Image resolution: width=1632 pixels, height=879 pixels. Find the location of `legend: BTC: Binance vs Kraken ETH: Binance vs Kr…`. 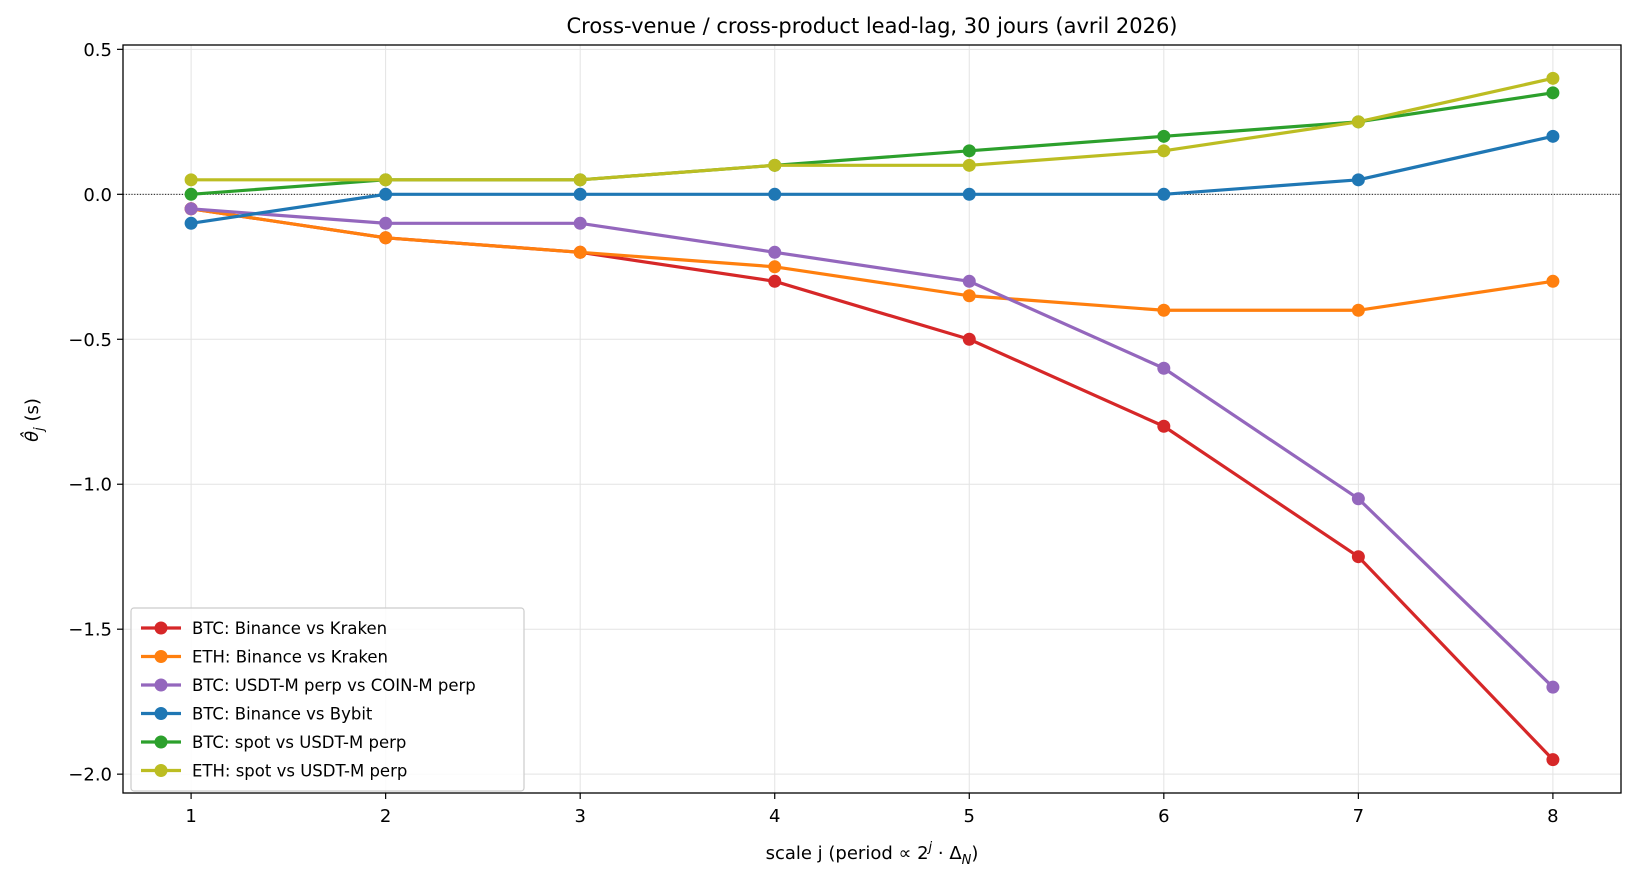

legend: BTC: Binance vs Kraken ETH: Binance vs Kr… is located at coordinates (327, 699).